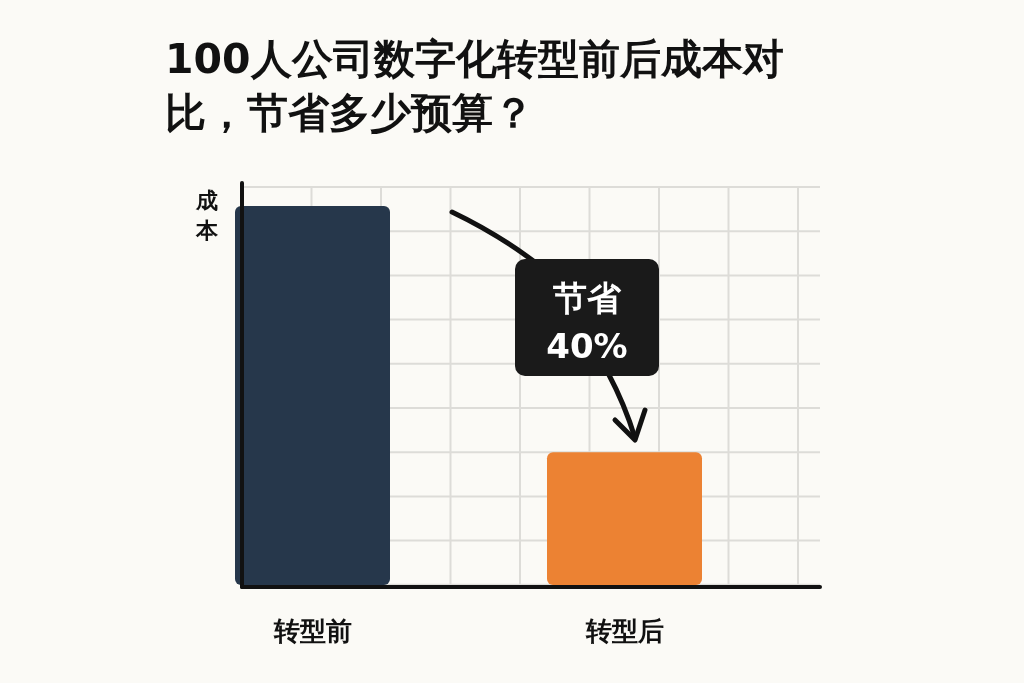 Image resolution: width=1024 pixels, height=683 pixels. Describe the element at coordinates (624, 631) in the screenshot. I see `x-tick-label: 转型后` at that location.